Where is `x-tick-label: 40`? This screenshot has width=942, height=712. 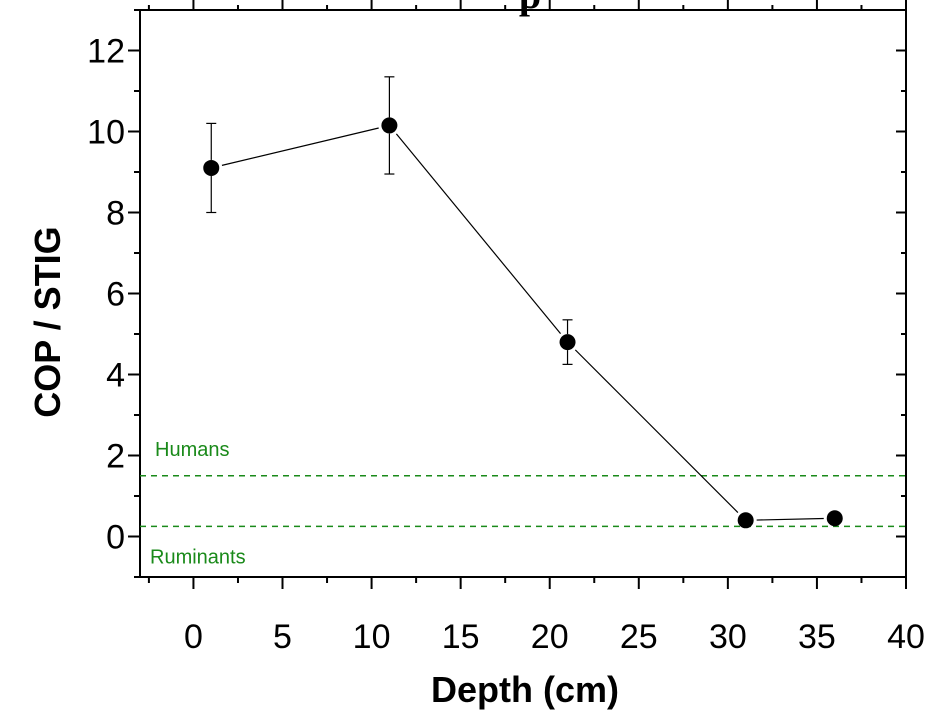
x-tick-label: 40 is located at coordinates (906, 637).